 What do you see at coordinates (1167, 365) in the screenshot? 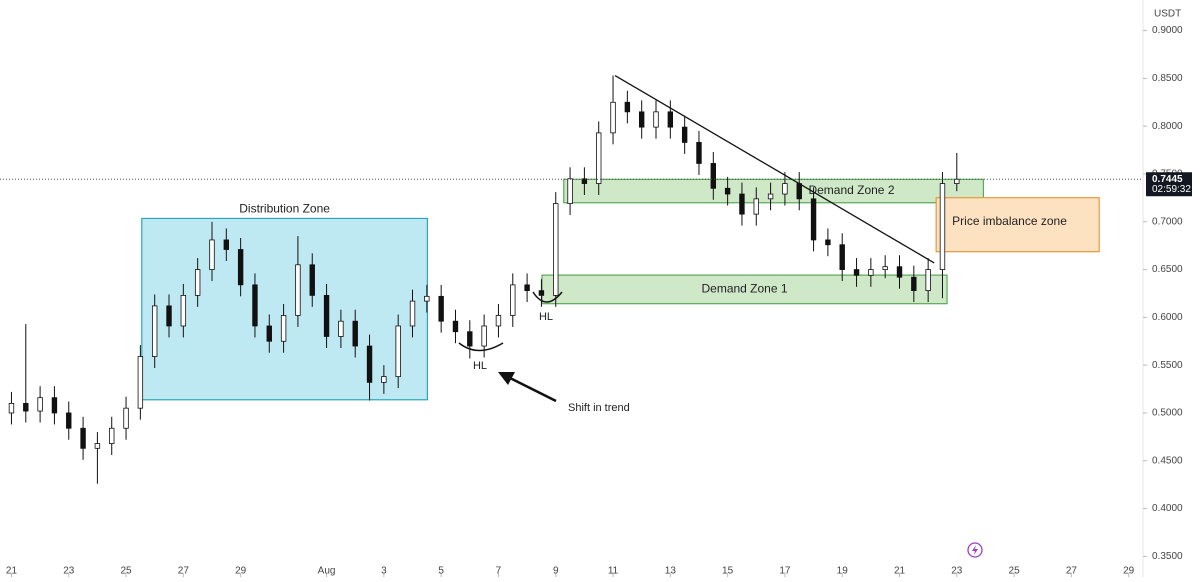
I see `y-tick-label: 0.5500` at bounding box center [1167, 365].